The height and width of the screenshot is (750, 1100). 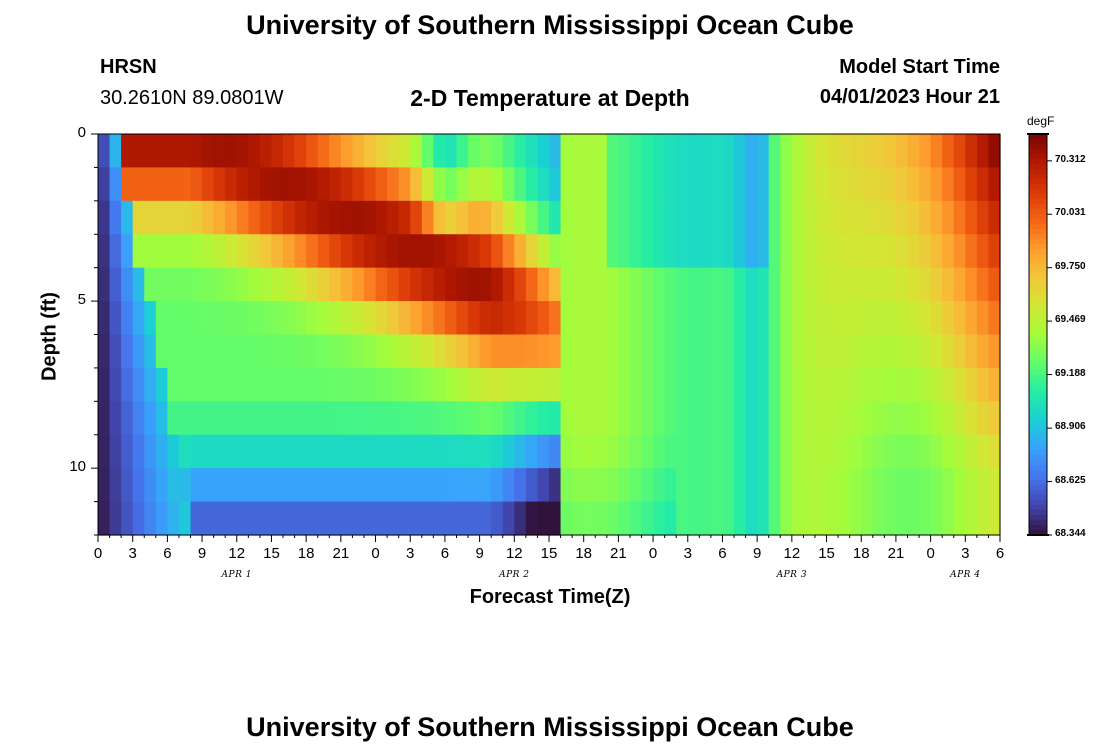 What do you see at coordinates (445, 553) in the screenshot?
I see `x-tick-label: 6` at bounding box center [445, 553].